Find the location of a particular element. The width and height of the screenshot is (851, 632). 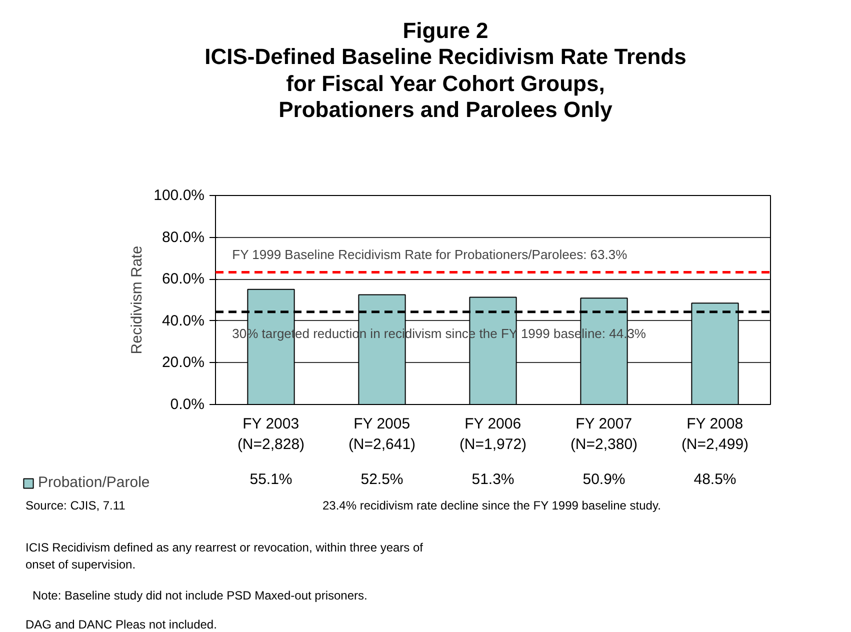

text: Note: Baseline study did not include PSD Maxed-out prisoners. is located at coordinates (200, 595).